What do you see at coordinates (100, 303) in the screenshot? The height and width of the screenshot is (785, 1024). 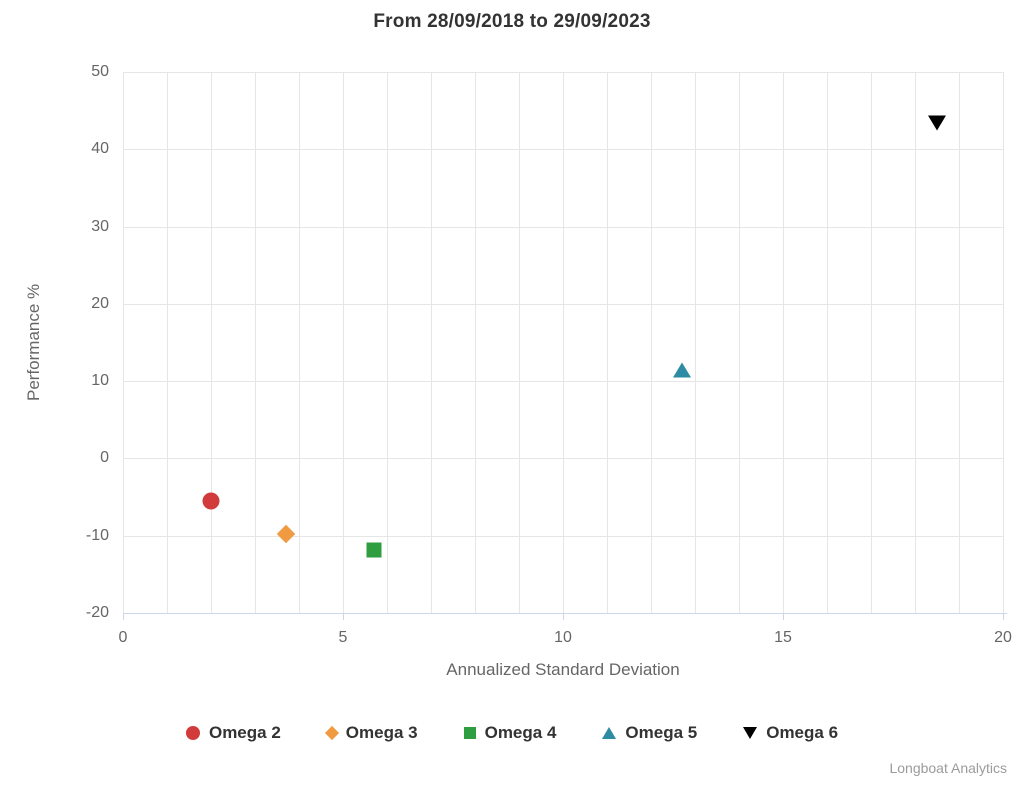 I see `y-tick-label: 20` at bounding box center [100, 303].